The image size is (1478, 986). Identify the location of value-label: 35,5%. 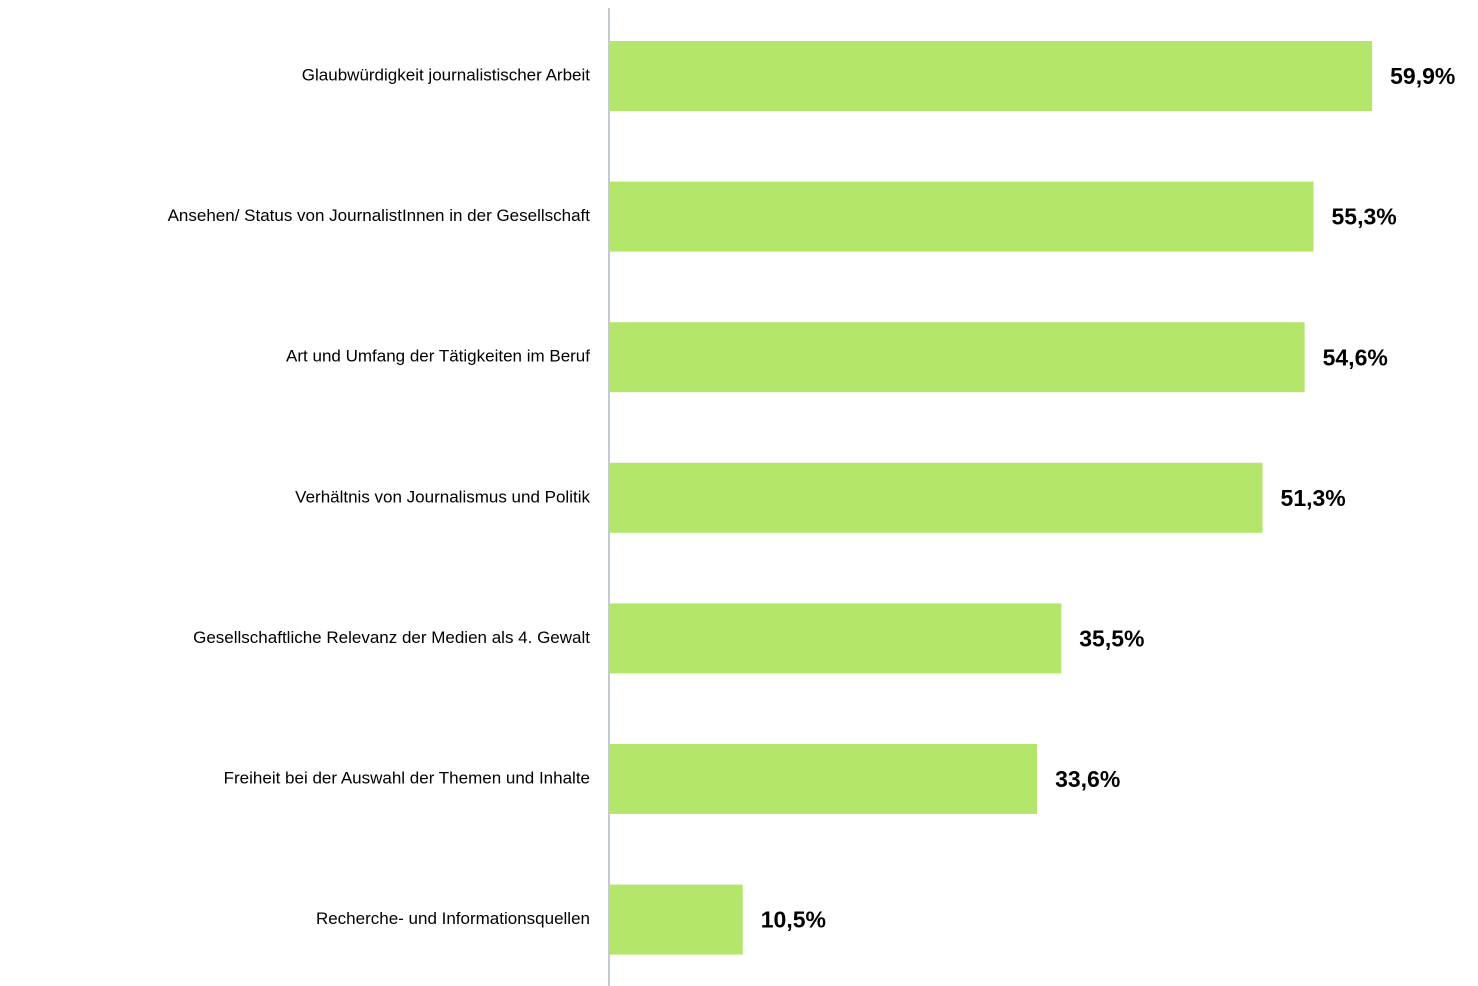
(1111, 638).